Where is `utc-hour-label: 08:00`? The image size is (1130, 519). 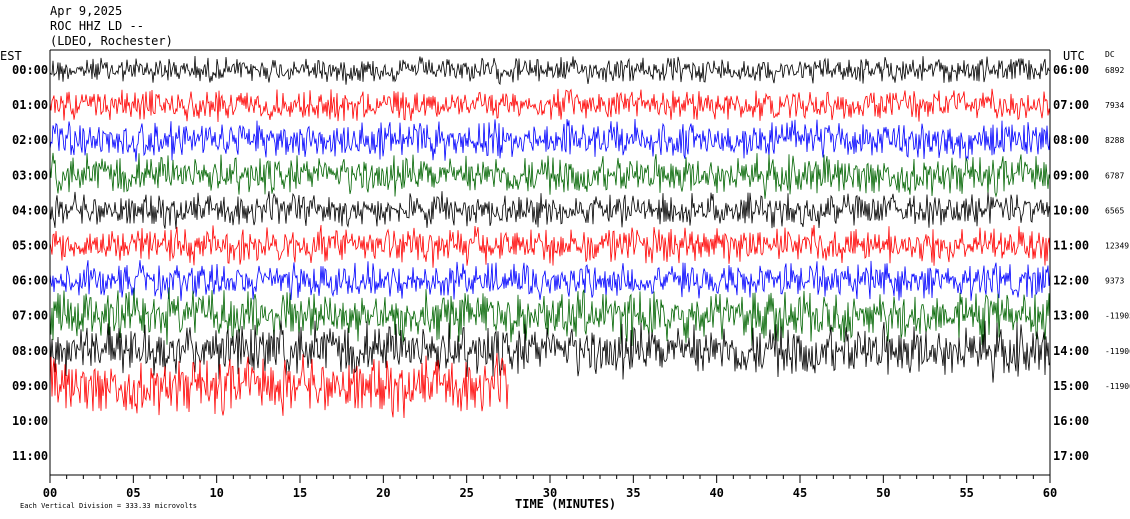 utc-hour-label: 08:00 is located at coordinates (1071, 140).